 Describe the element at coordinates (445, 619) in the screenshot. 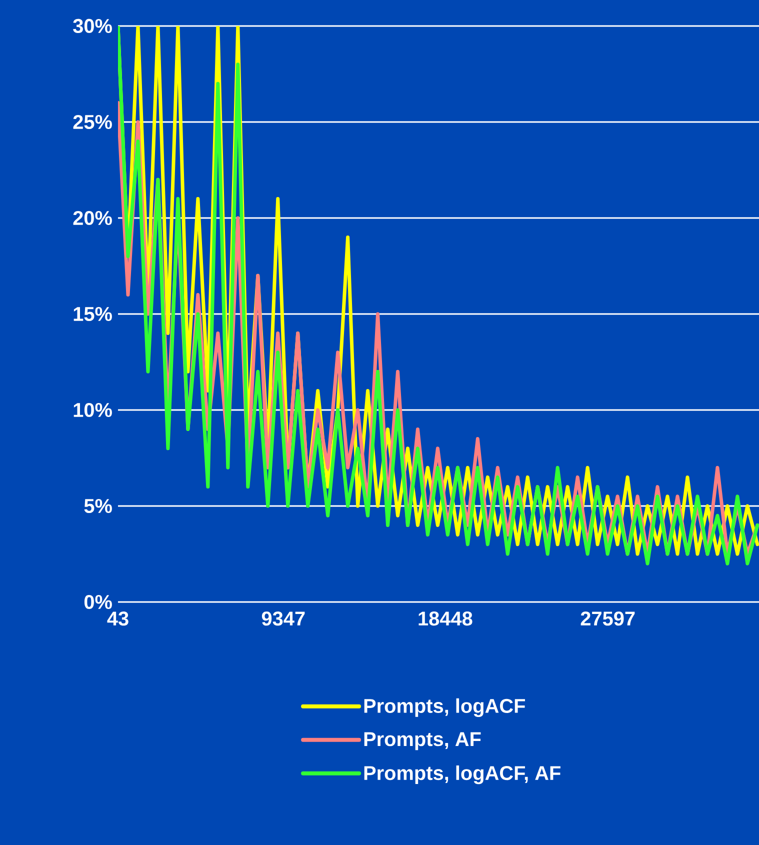

I see `x-tick-label: 18448` at that location.